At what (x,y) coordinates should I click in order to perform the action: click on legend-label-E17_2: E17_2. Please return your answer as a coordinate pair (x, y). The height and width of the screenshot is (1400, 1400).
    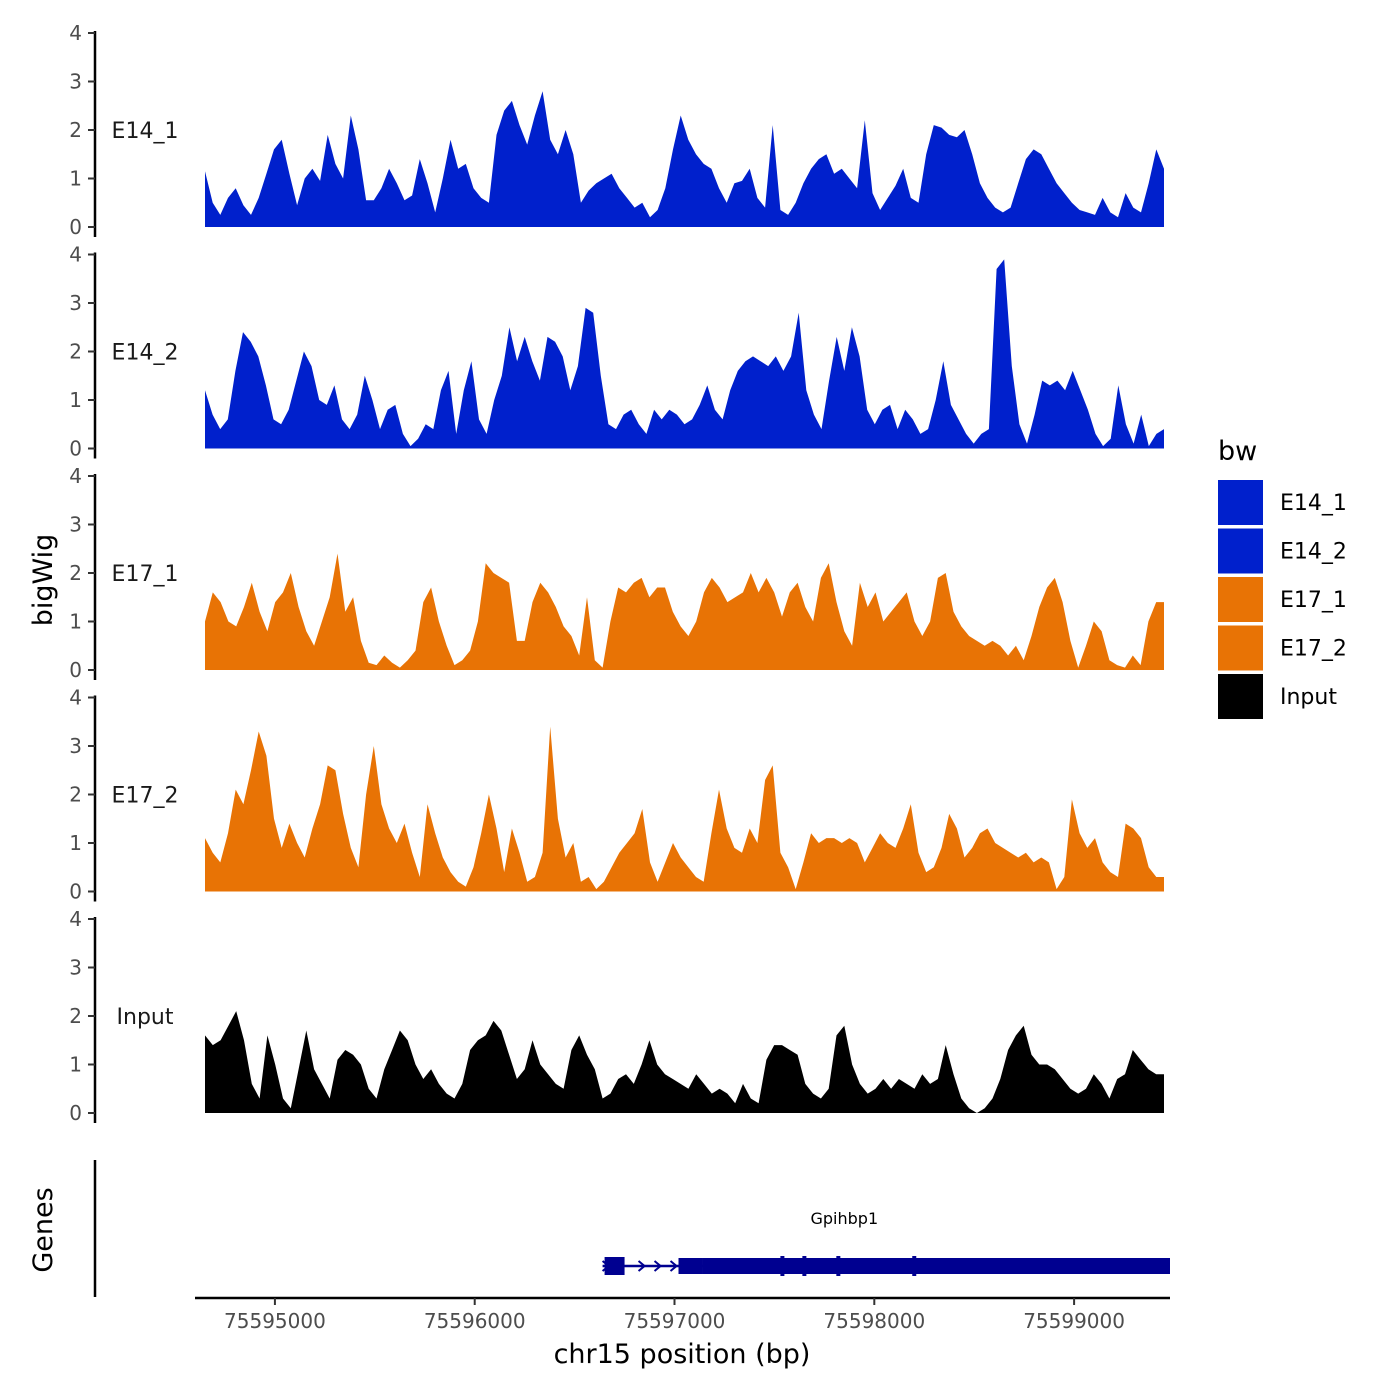
    Looking at the image, I should click on (1313, 649).